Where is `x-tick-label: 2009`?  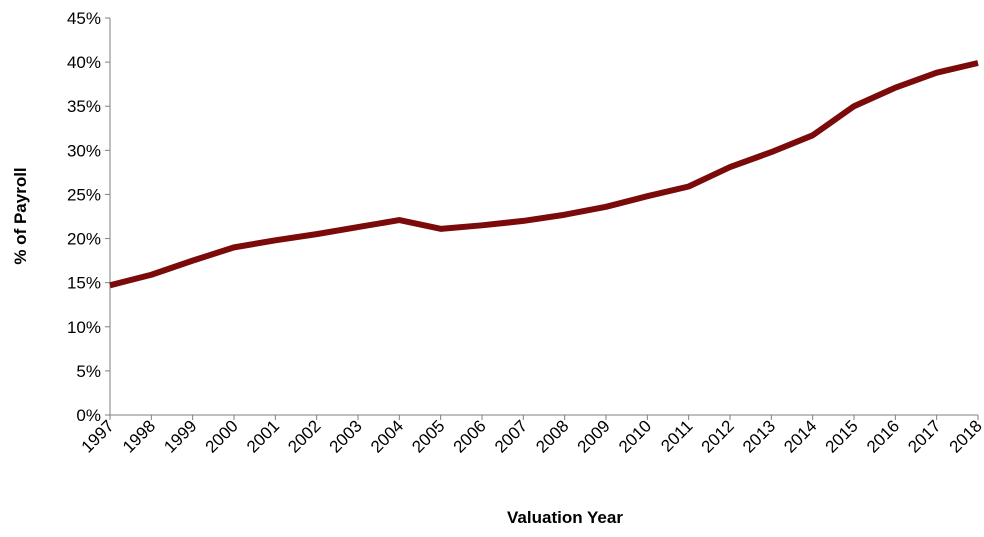
x-tick-label: 2009 is located at coordinates (594, 436).